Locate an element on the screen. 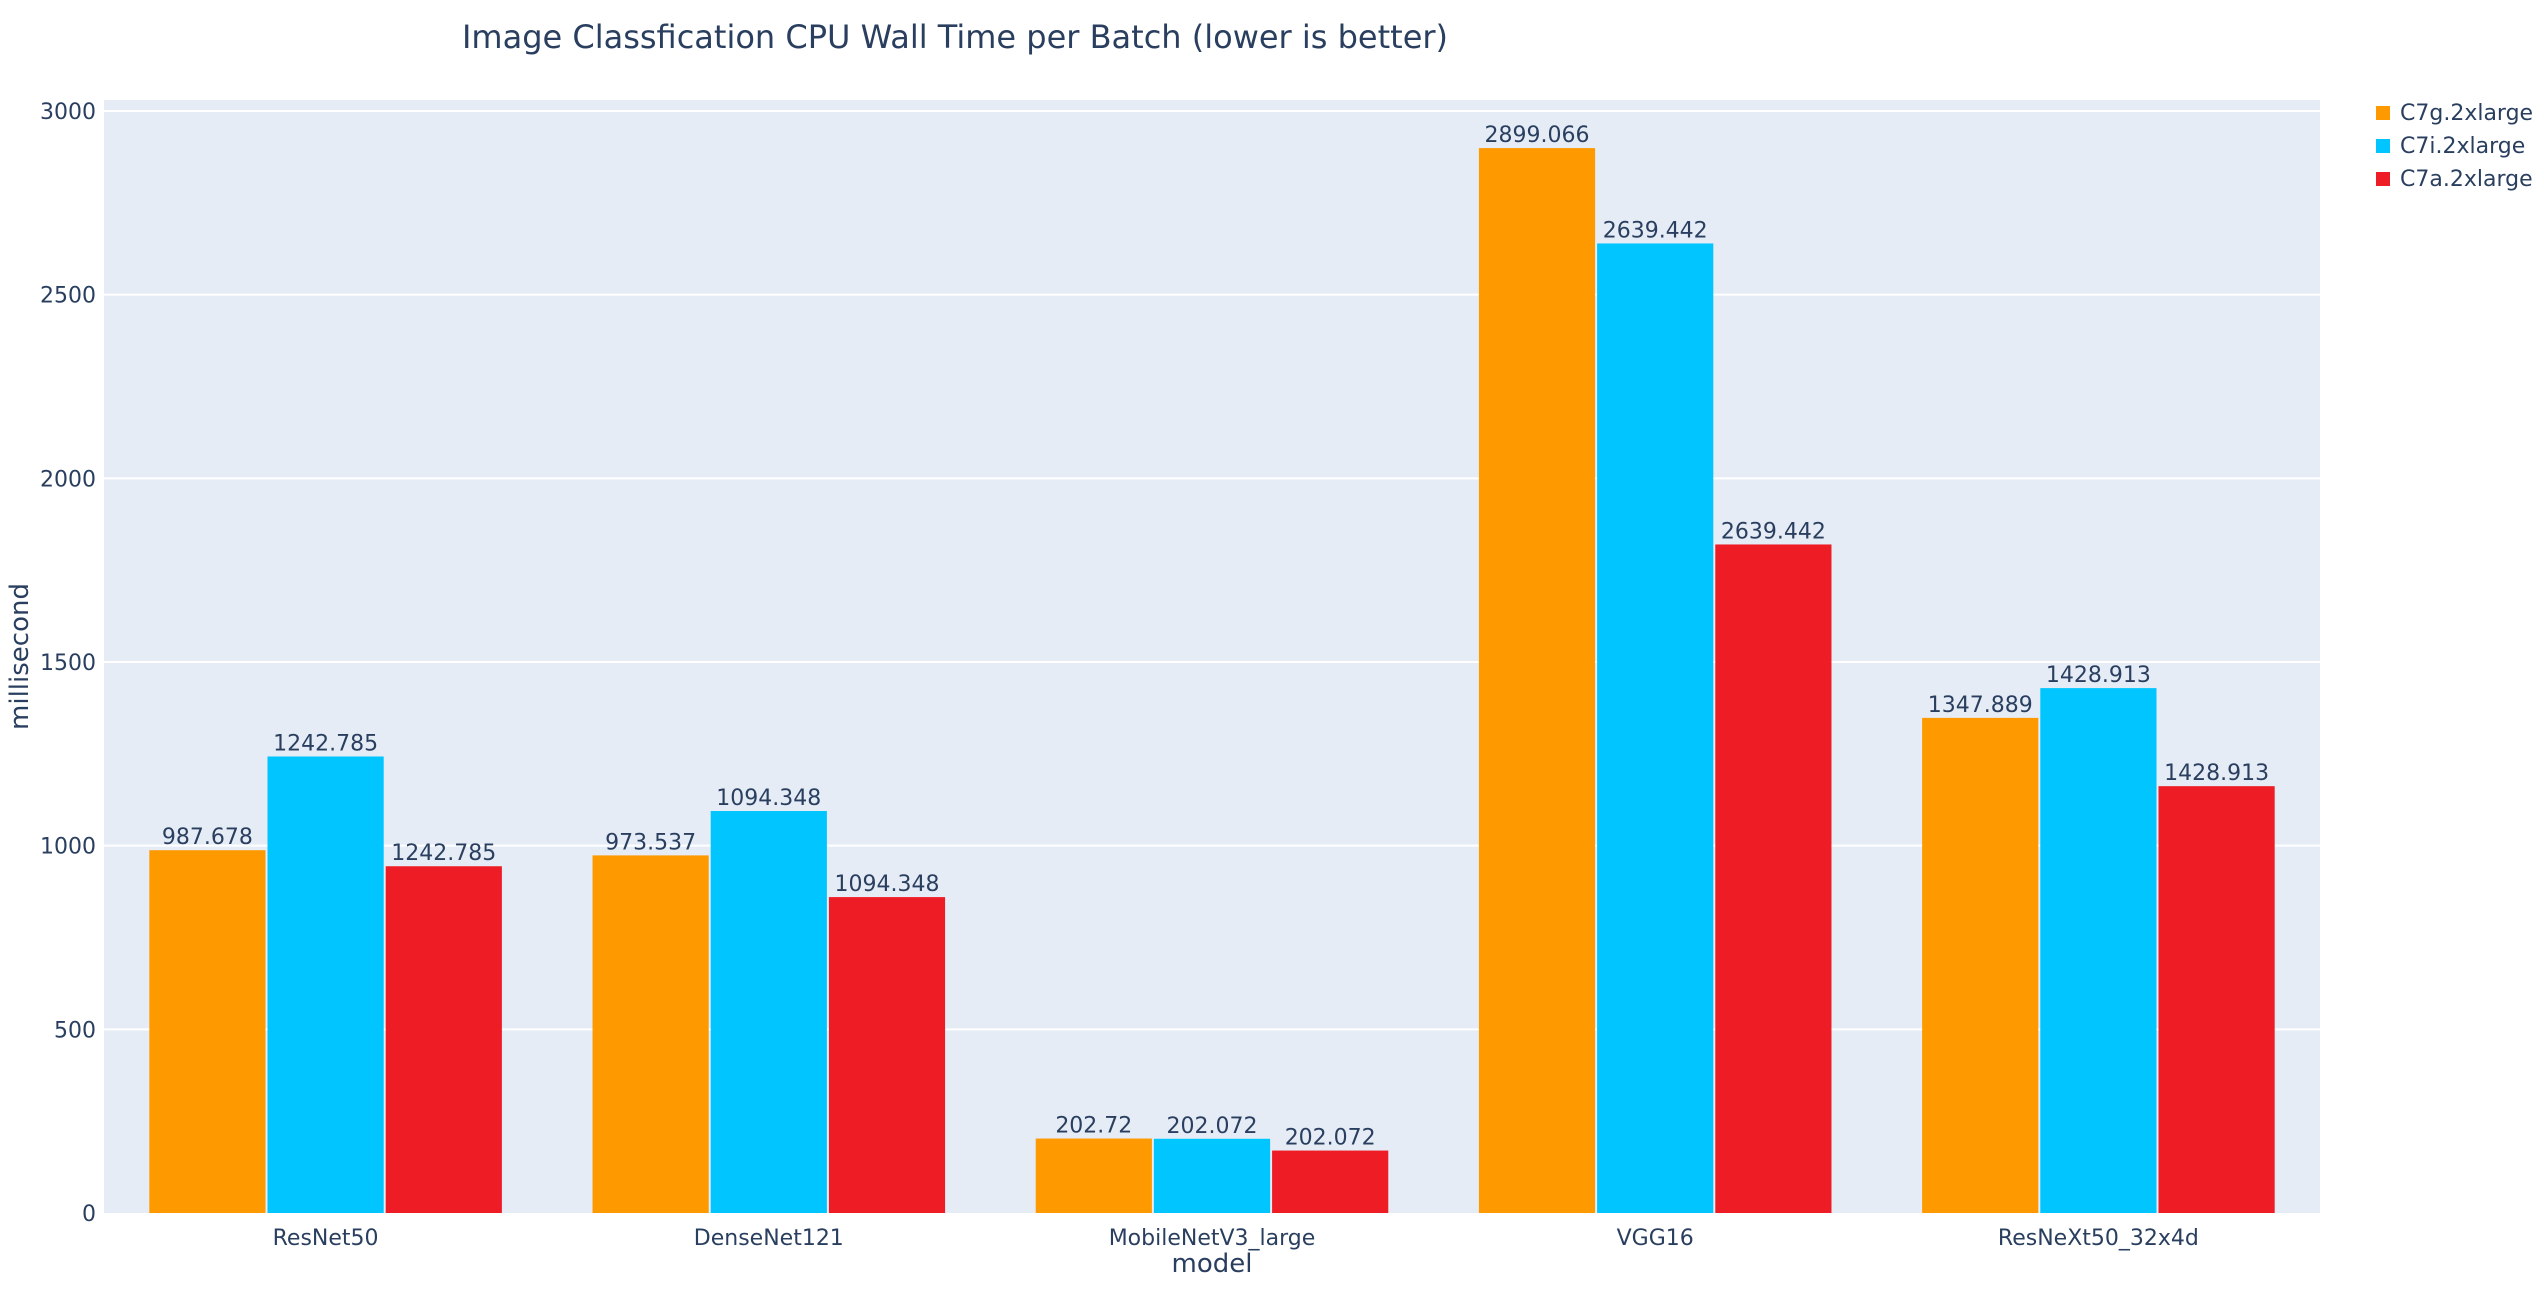  y-tick-label: 0 is located at coordinates (89, 1214).